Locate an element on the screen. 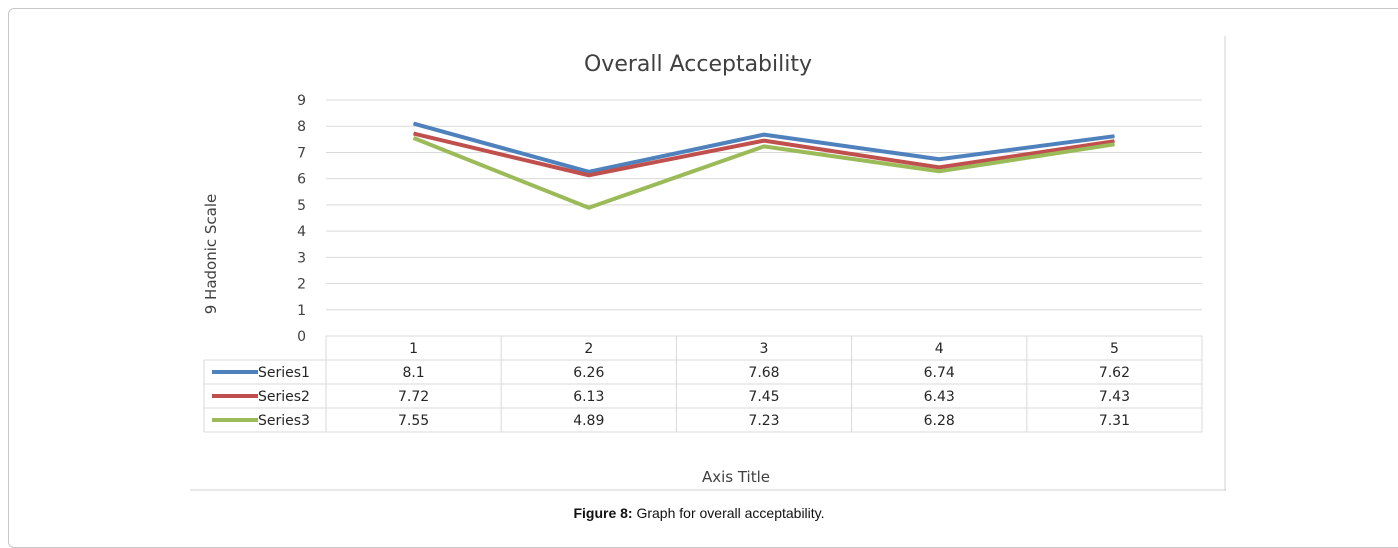 The height and width of the screenshot is (548, 1398). x-axis-label: Axis Title is located at coordinates (736, 477).